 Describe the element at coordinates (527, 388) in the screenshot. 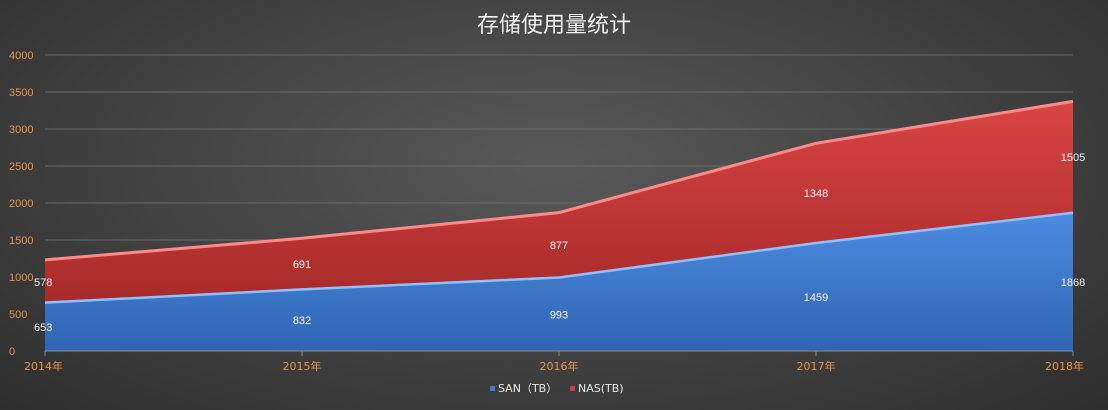

I see `legend-label-san: SAN（TB）` at that location.